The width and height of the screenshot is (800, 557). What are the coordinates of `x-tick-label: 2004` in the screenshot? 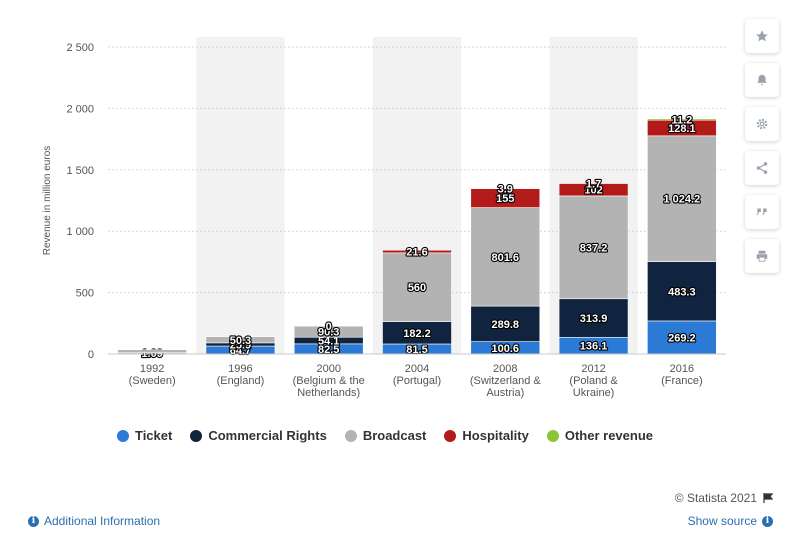 It's located at (417, 369).